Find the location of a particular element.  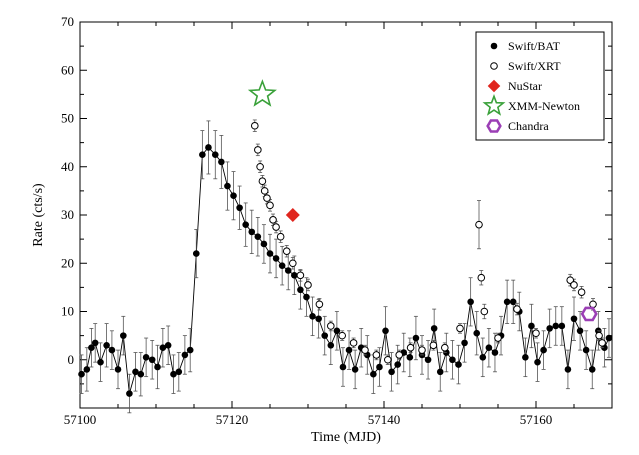

y-tick-label: 20 is located at coordinates (67, 262).